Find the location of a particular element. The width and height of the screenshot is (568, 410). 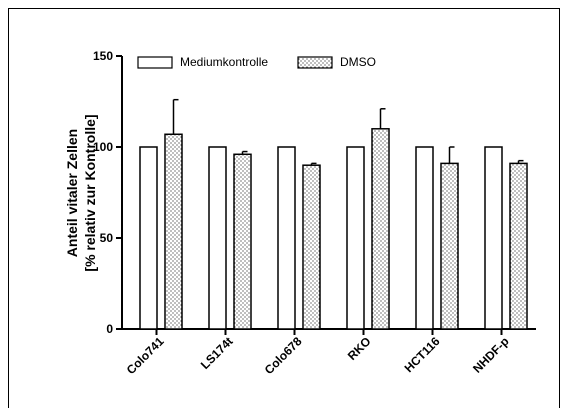

y-tick-label-50: 50 is located at coordinates (107, 238).